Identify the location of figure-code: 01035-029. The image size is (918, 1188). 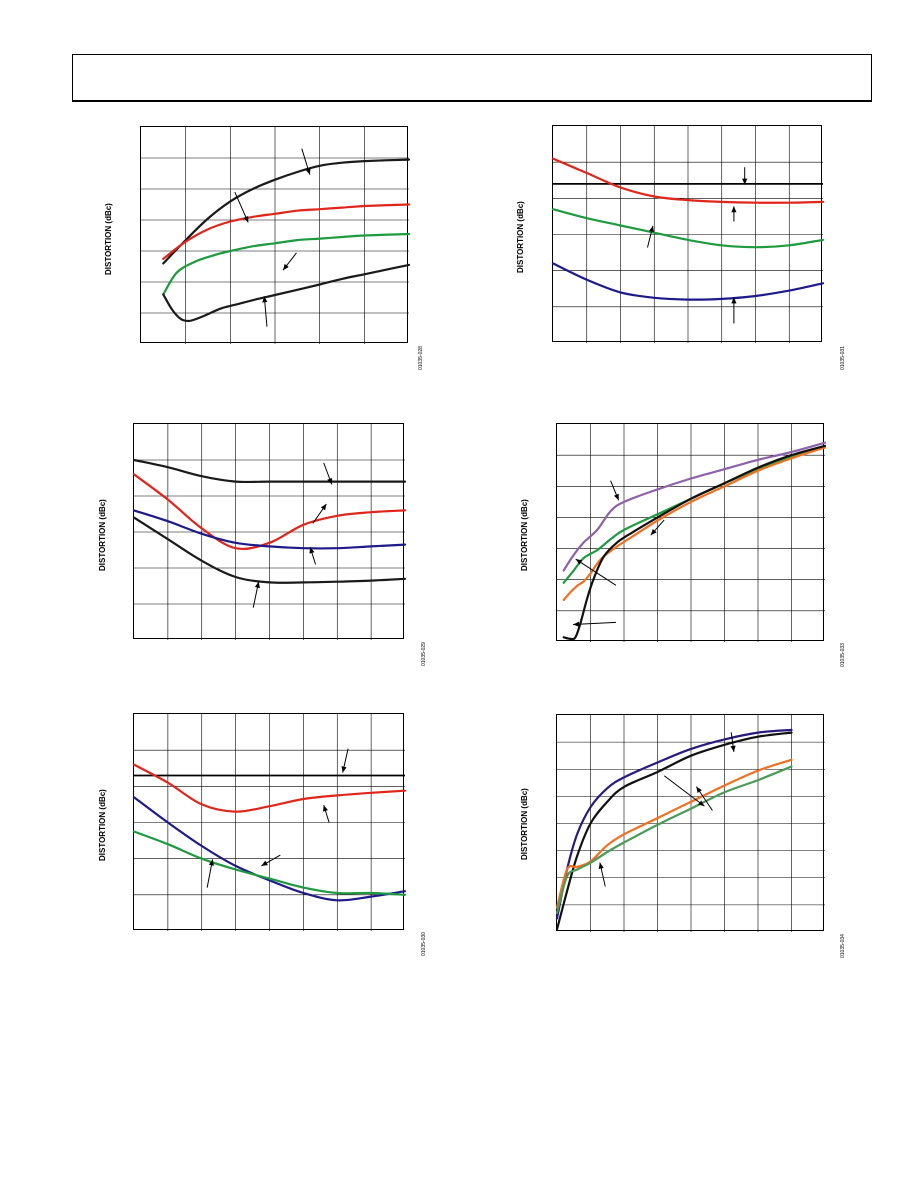
(424, 654).